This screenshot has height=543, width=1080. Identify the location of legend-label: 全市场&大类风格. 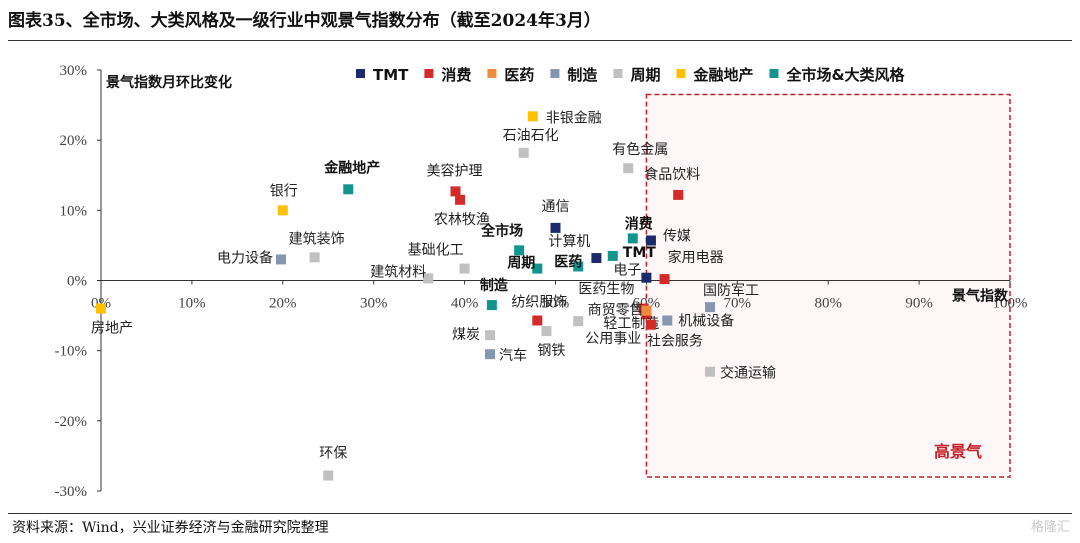
(845, 75).